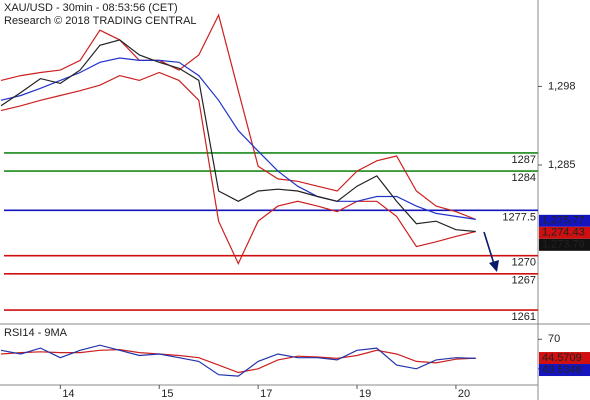 The height and width of the screenshot is (400, 590). What do you see at coordinates (489, 248) in the screenshot?
I see `forecast-arrow` at bounding box center [489, 248].